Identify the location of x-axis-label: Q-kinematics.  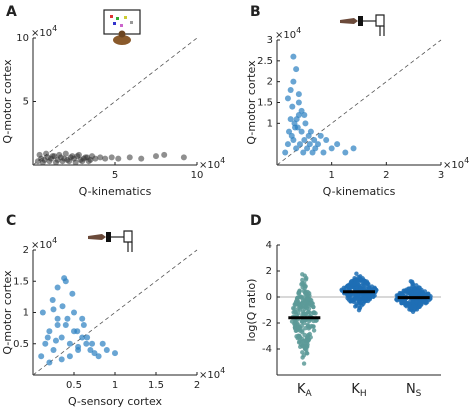
(359, 191).